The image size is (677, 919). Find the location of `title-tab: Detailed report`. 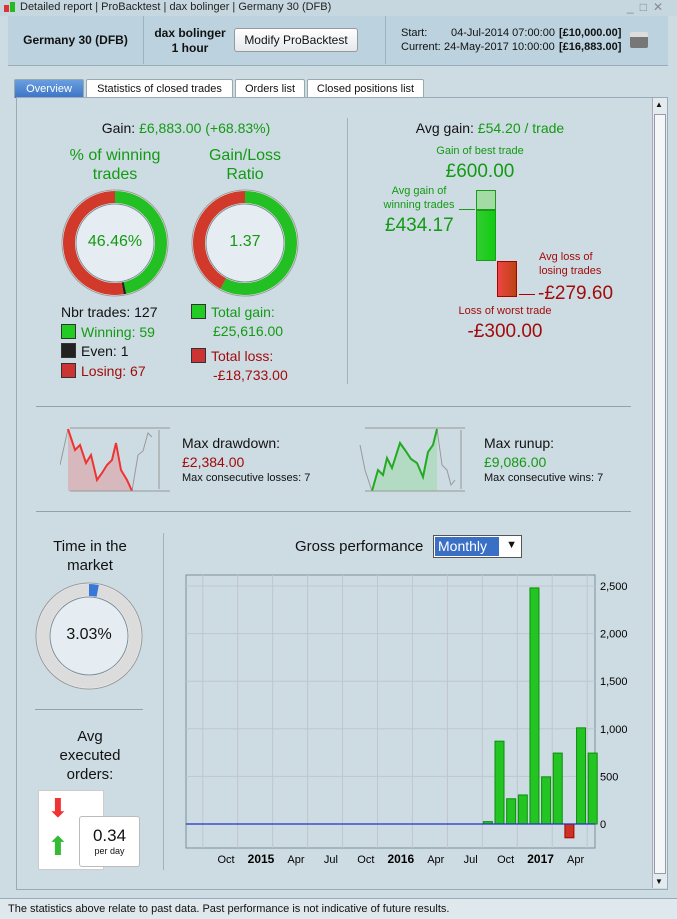

title-tab: Detailed report is located at coordinates (56, 7).